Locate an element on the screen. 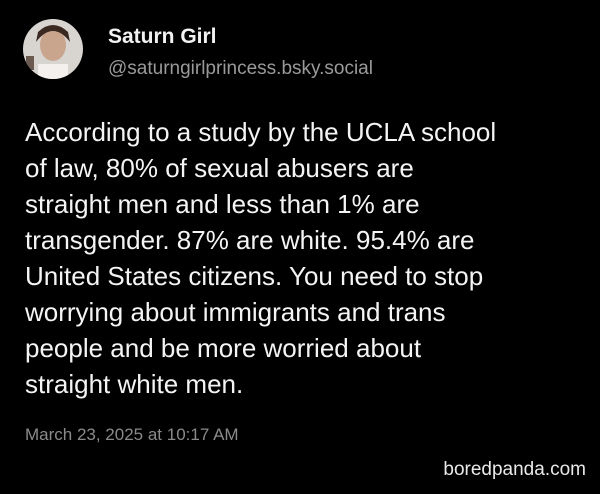 The image size is (600, 494). body-line: straight white men. is located at coordinates (134, 384).